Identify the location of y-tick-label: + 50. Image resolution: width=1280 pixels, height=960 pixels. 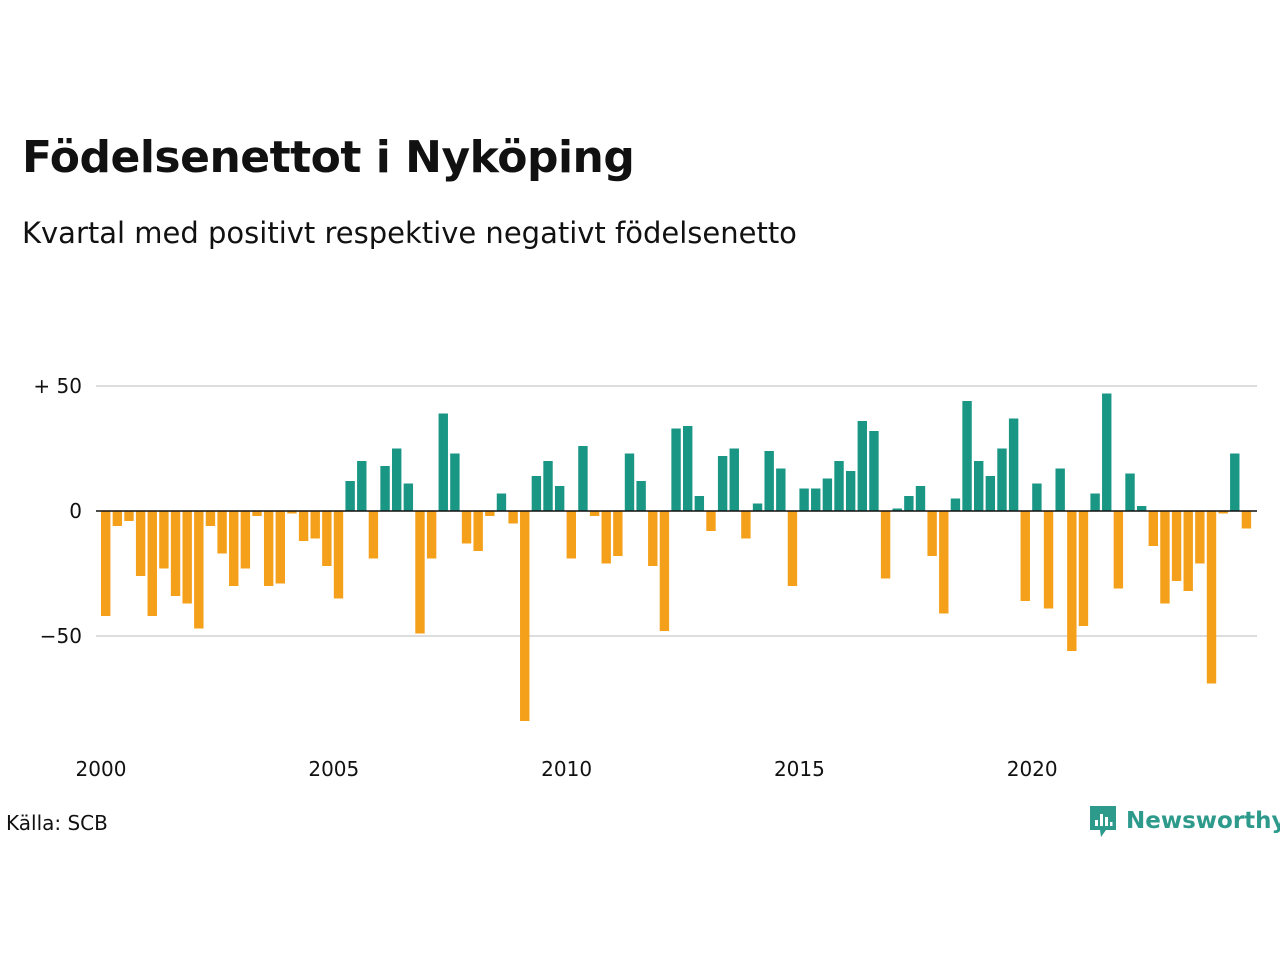
(57, 386).